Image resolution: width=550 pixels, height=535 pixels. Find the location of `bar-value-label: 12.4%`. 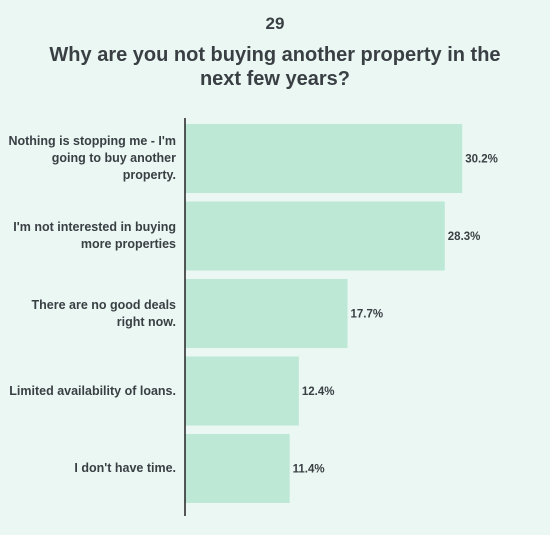

bar-value-label: 12.4% is located at coordinates (318, 392).